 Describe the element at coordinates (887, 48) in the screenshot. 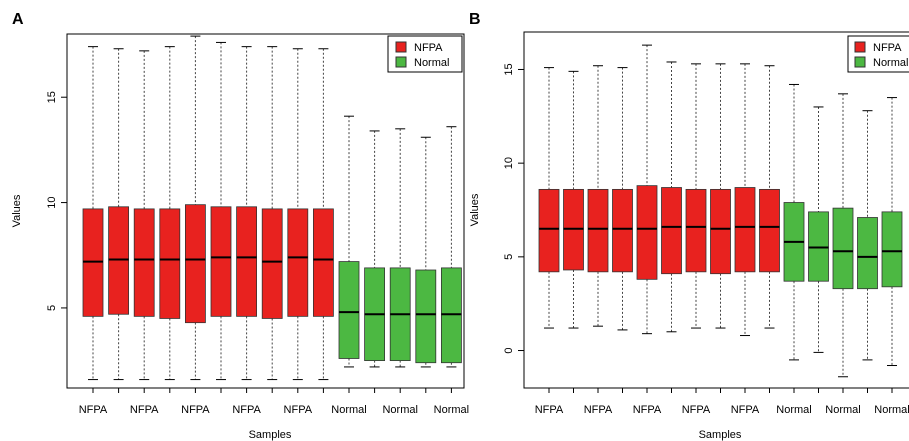

I see `panel-b-legend-label-nfpa: NFPA` at that location.